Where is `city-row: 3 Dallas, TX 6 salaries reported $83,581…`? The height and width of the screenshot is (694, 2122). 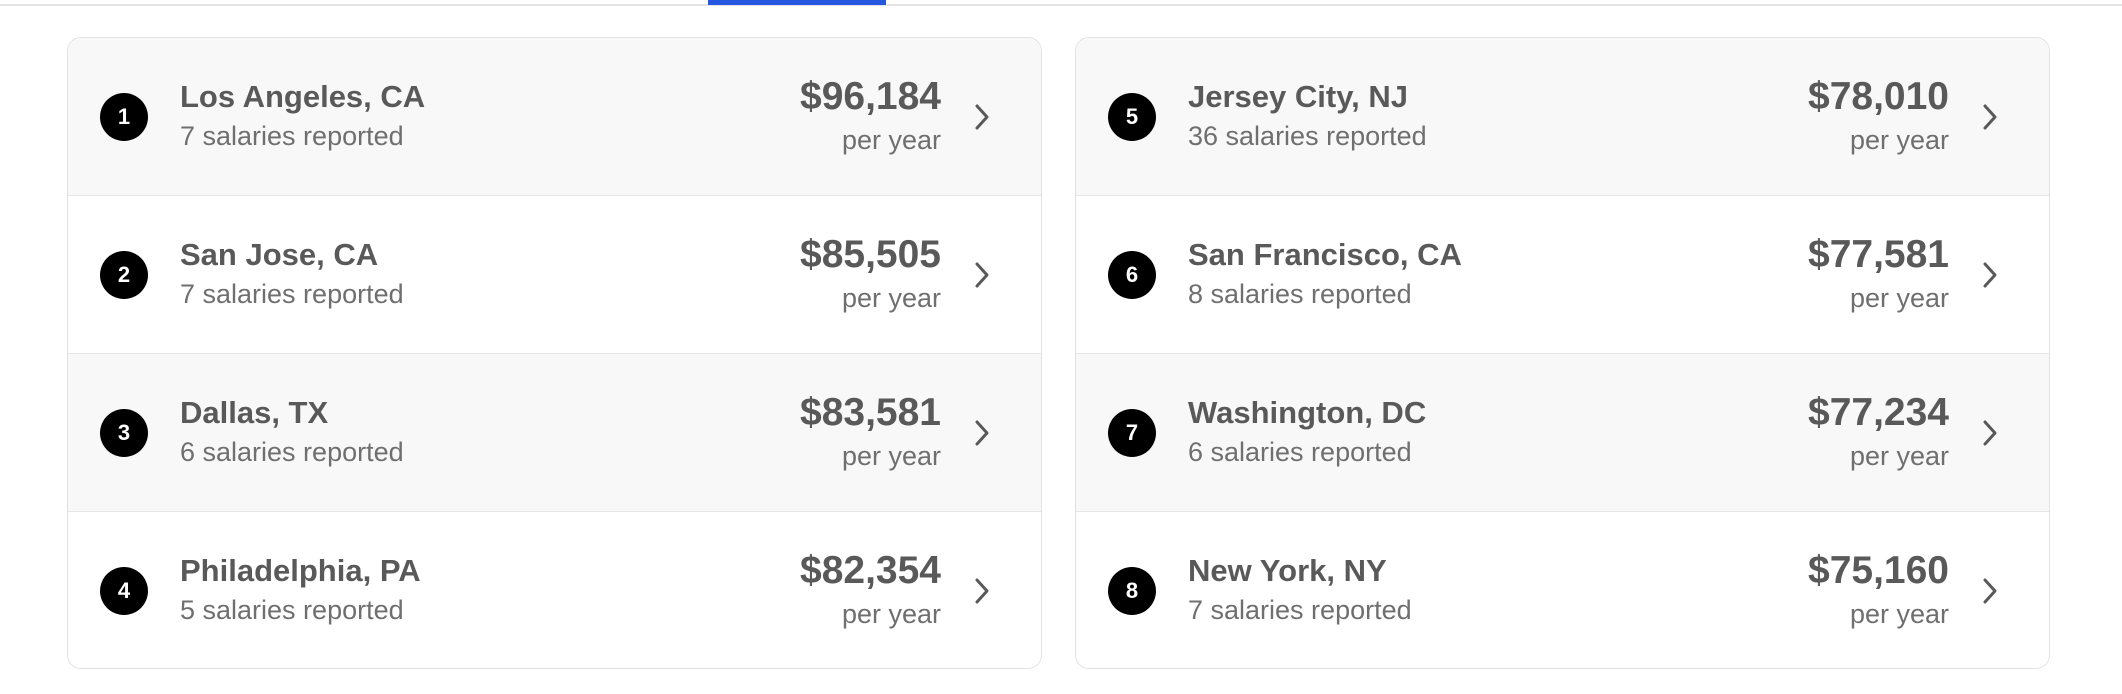 city-row: 3 Dallas, TX 6 salaries reported $83,581… is located at coordinates (554, 433).